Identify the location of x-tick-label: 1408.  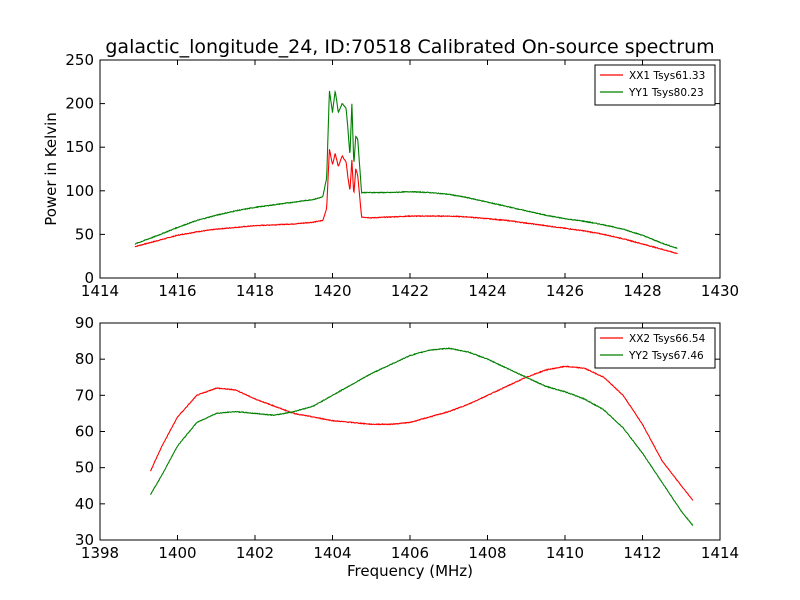
(487, 553).